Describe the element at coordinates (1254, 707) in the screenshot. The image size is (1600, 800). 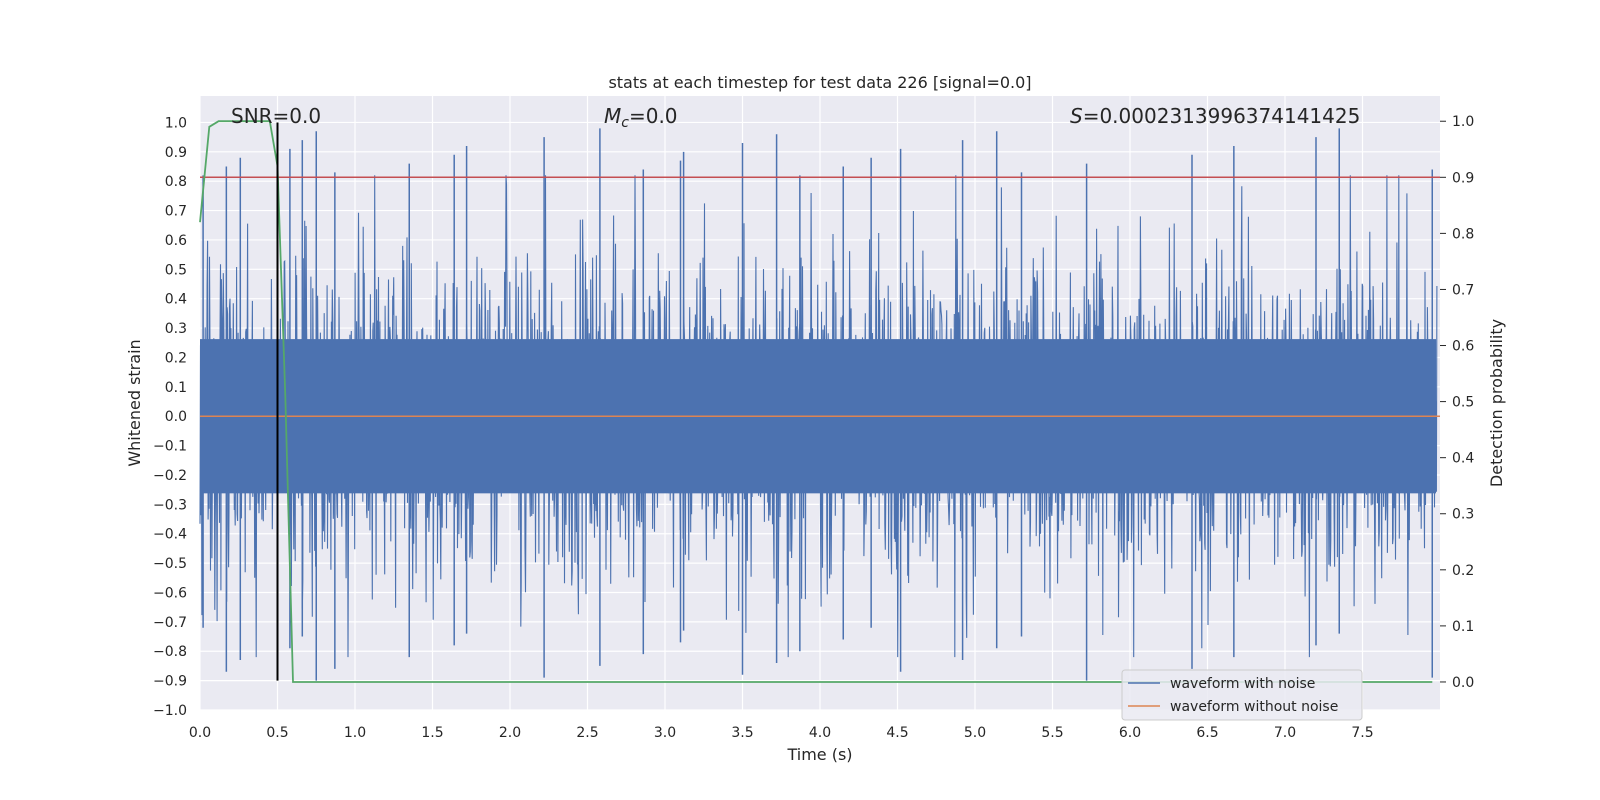
I see `legend-label-clean: waveform without noise` at that location.